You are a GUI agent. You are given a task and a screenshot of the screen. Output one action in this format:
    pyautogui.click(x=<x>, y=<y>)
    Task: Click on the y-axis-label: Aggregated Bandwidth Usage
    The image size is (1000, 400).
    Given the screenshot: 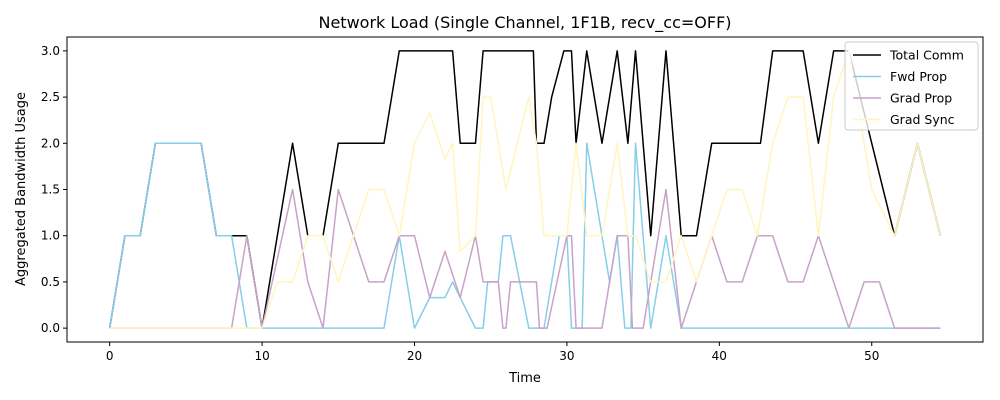 What is the action you would take?
    pyautogui.click(x=21, y=189)
    